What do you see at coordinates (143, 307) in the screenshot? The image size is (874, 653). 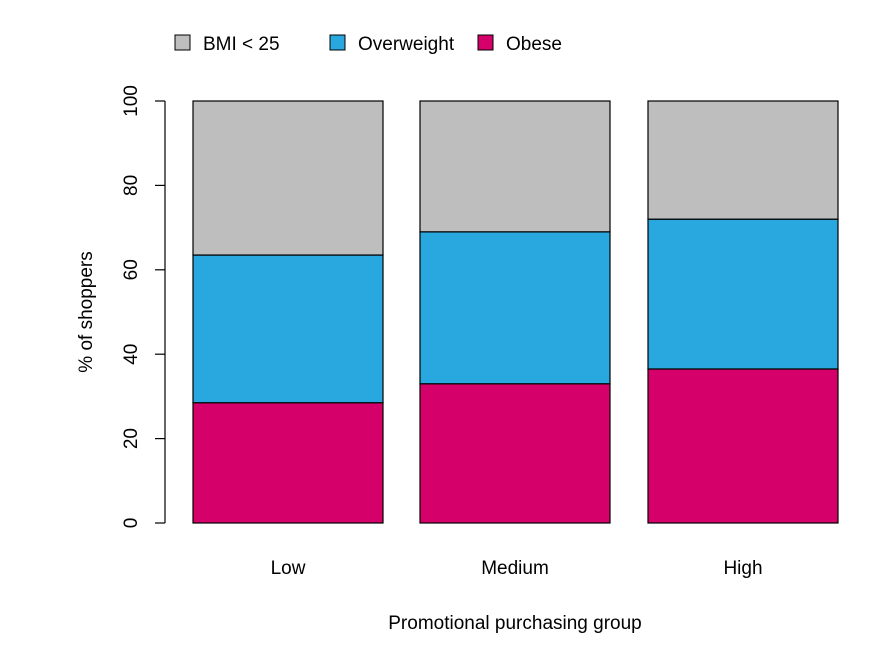 I see `y-axis: 0 20 40 60 80 100` at bounding box center [143, 307].